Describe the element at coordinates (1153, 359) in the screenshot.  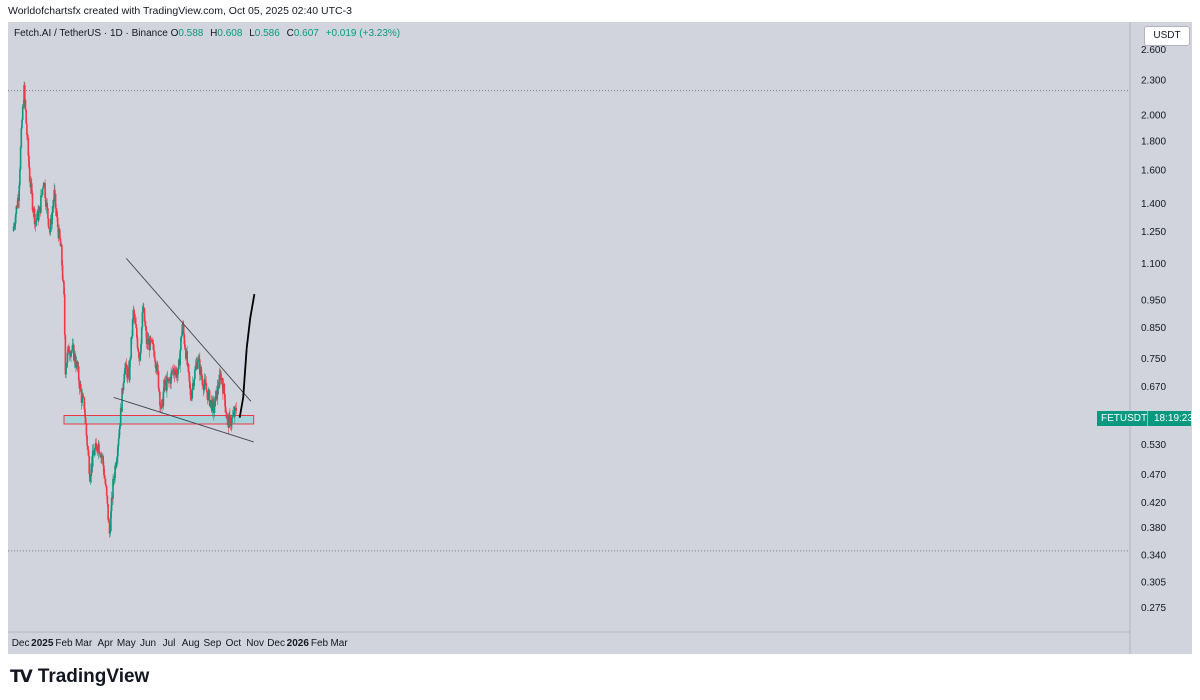
I see `y-tick-label: 0.750` at that location.